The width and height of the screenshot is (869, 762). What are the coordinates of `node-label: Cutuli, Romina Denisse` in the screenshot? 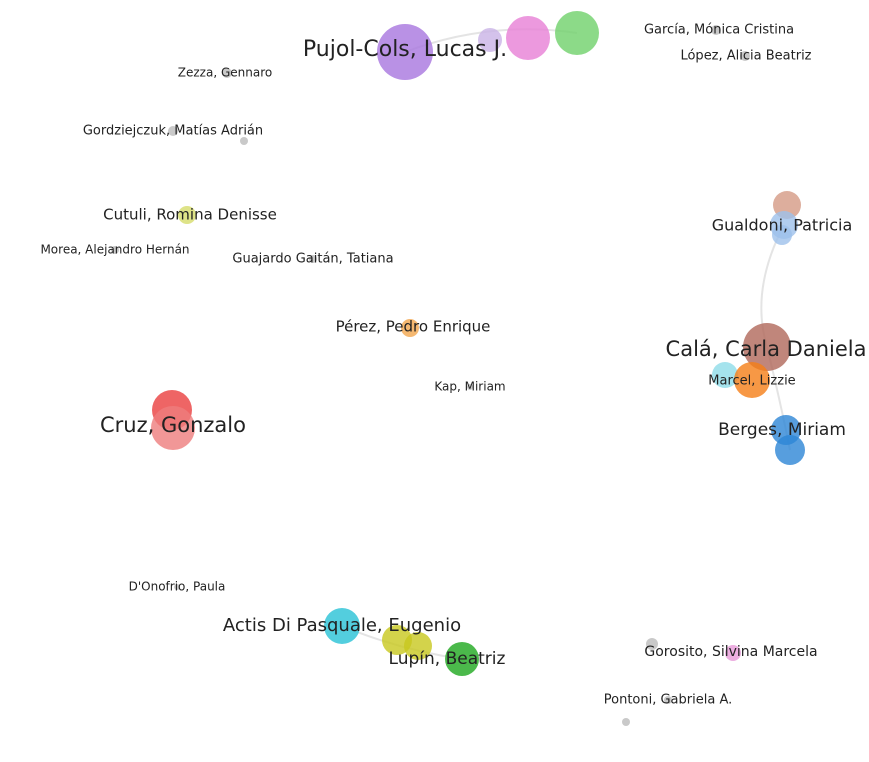 It's located at (190, 215).